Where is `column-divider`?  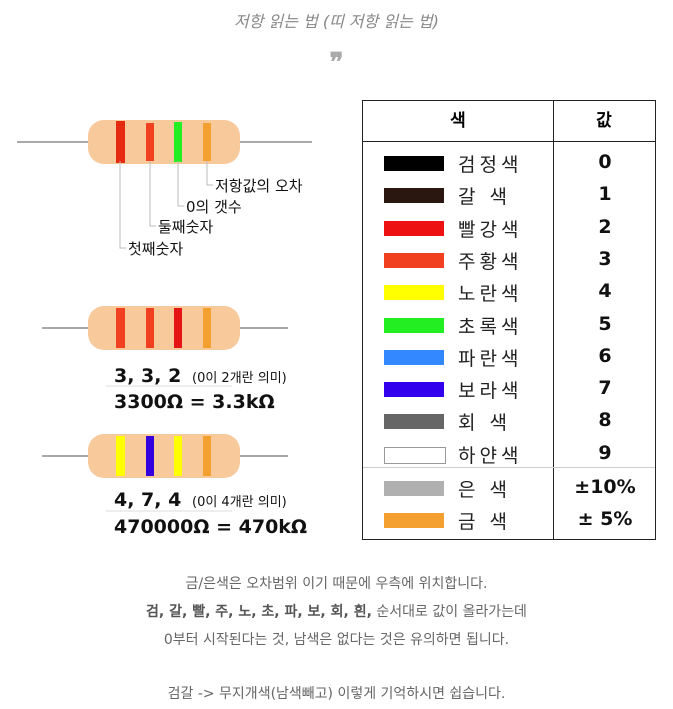 column-divider is located at coordinates (553, 320).